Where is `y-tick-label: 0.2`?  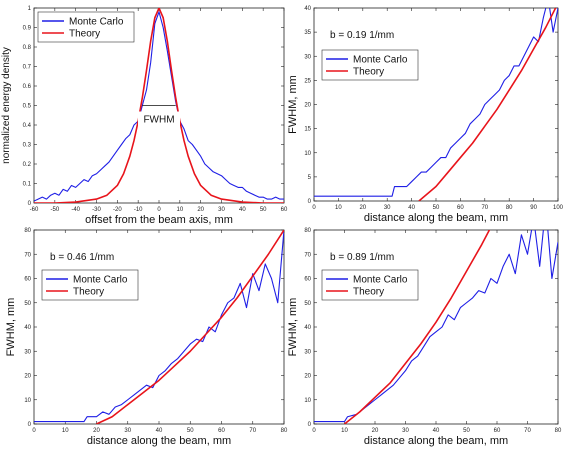
y-tick-label: 0.2 is located at coordinates (27, 165).